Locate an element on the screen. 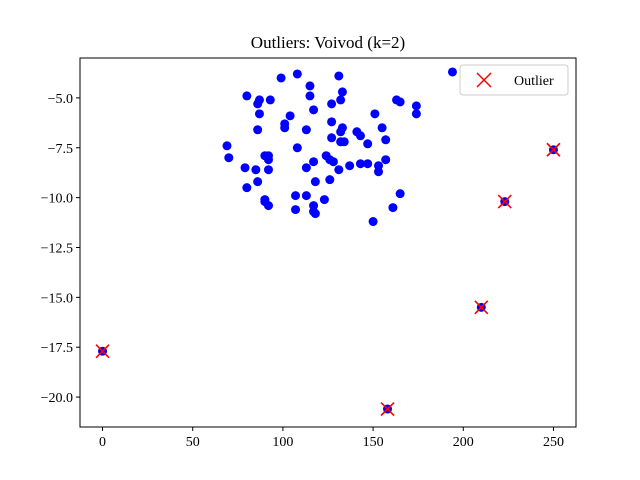 Image resolution: width=640 pixels, height=480 pixels. legend-box is located at coordinates (514, 80).